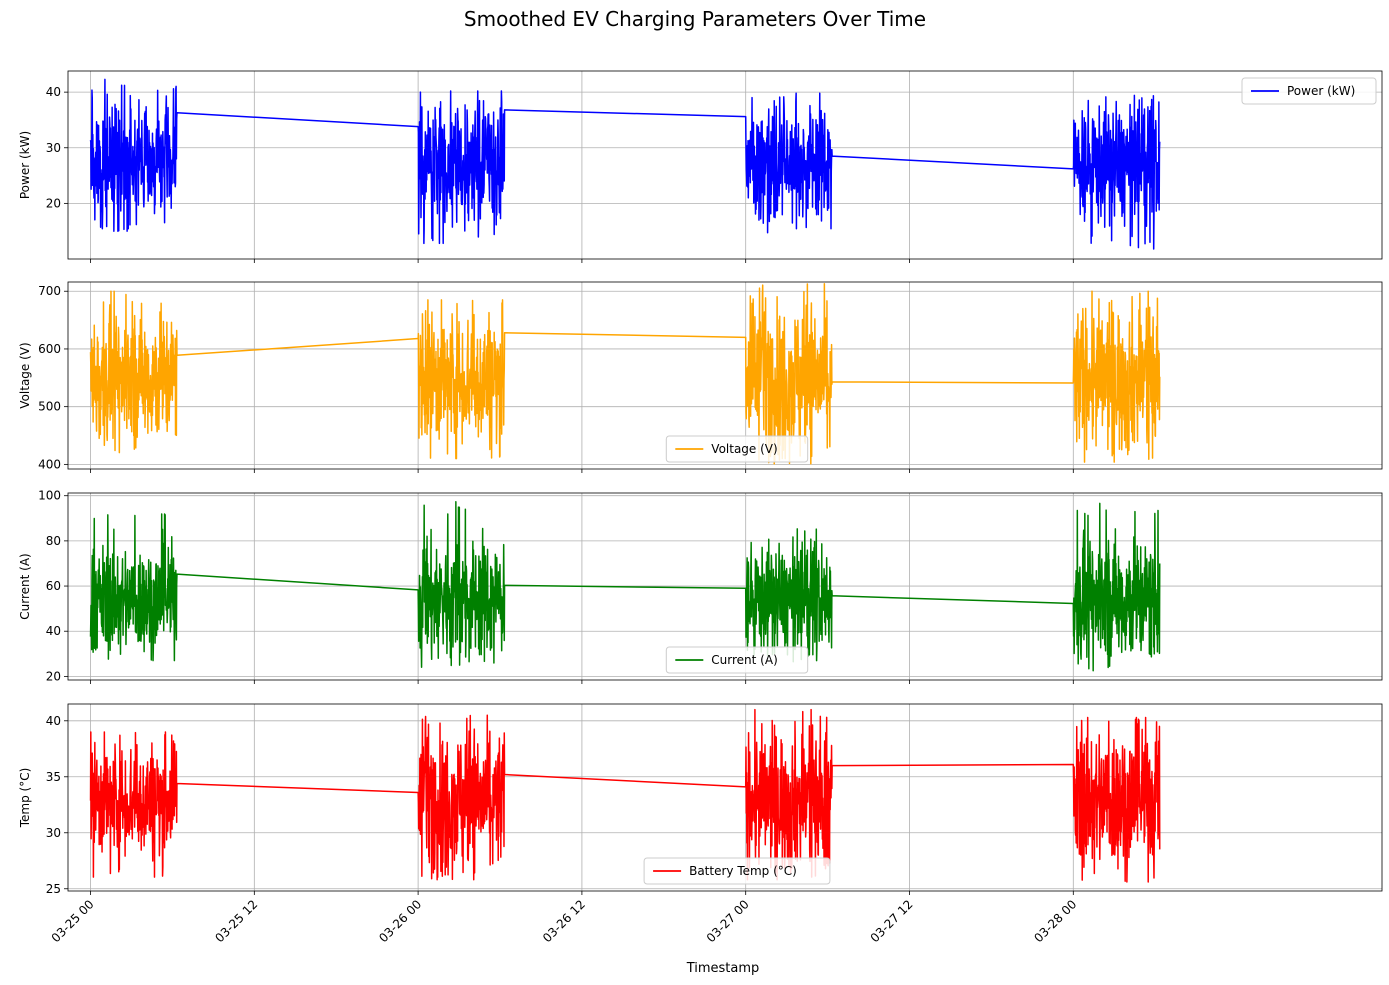 Image resolution: width=1389 pixels, height=985 pixels. What do you see at coordinates (49, 464) in the screenshot?
I see `y-tick-label-0: 400` at bounding box center [49, 464].